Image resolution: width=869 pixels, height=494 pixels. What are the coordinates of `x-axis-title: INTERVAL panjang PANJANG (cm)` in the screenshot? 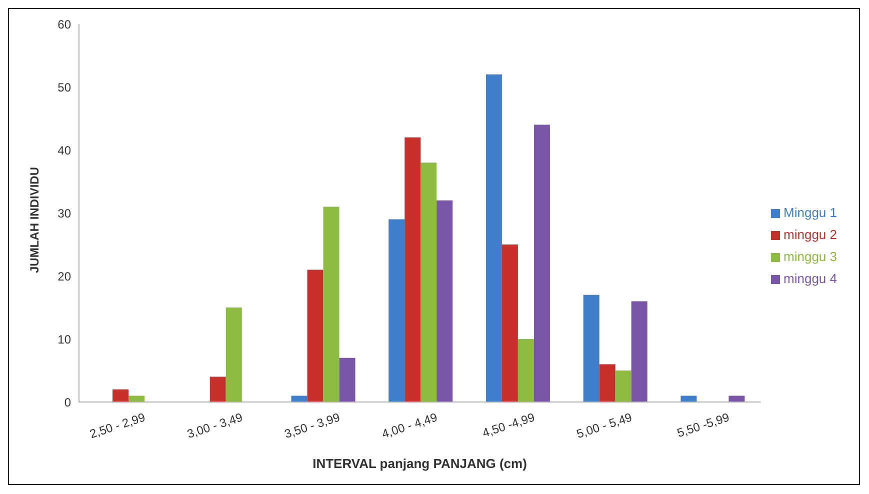 It's located at (419, 463).